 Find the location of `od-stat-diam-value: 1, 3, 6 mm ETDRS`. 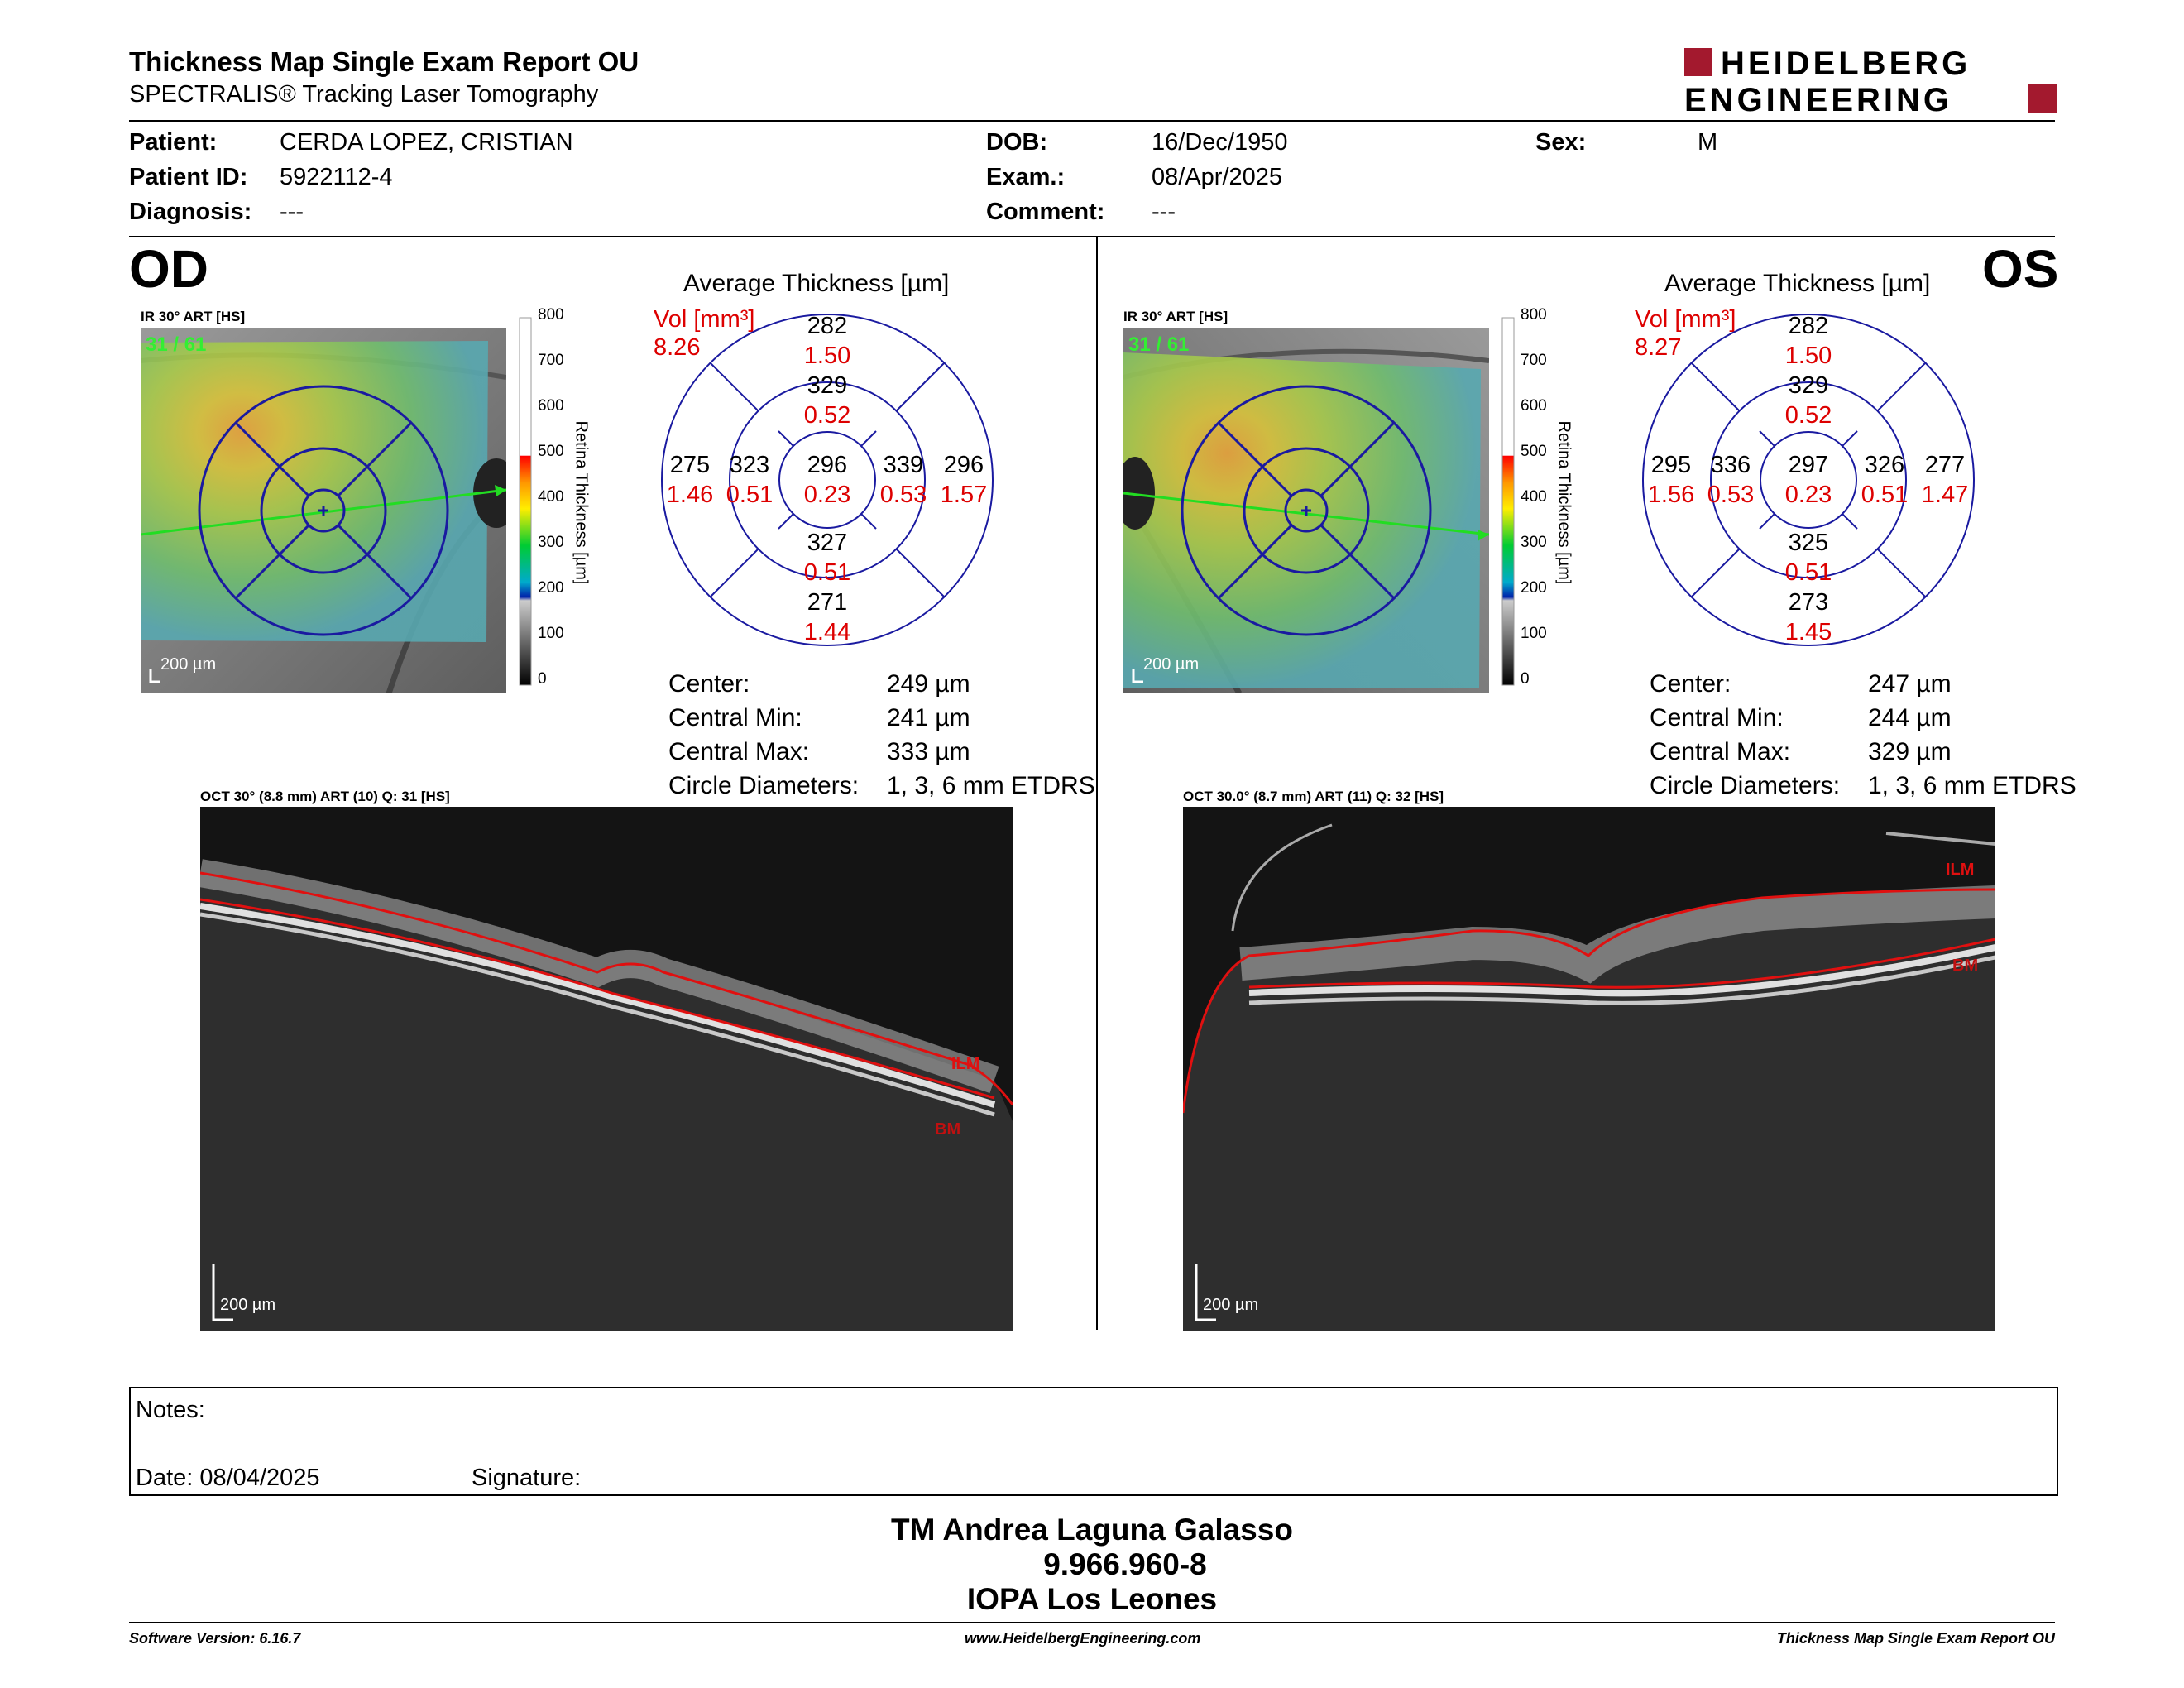

od-stat-diam-value: 1, 3, 6 mm ETDRS is located at coordinates (991, 785).